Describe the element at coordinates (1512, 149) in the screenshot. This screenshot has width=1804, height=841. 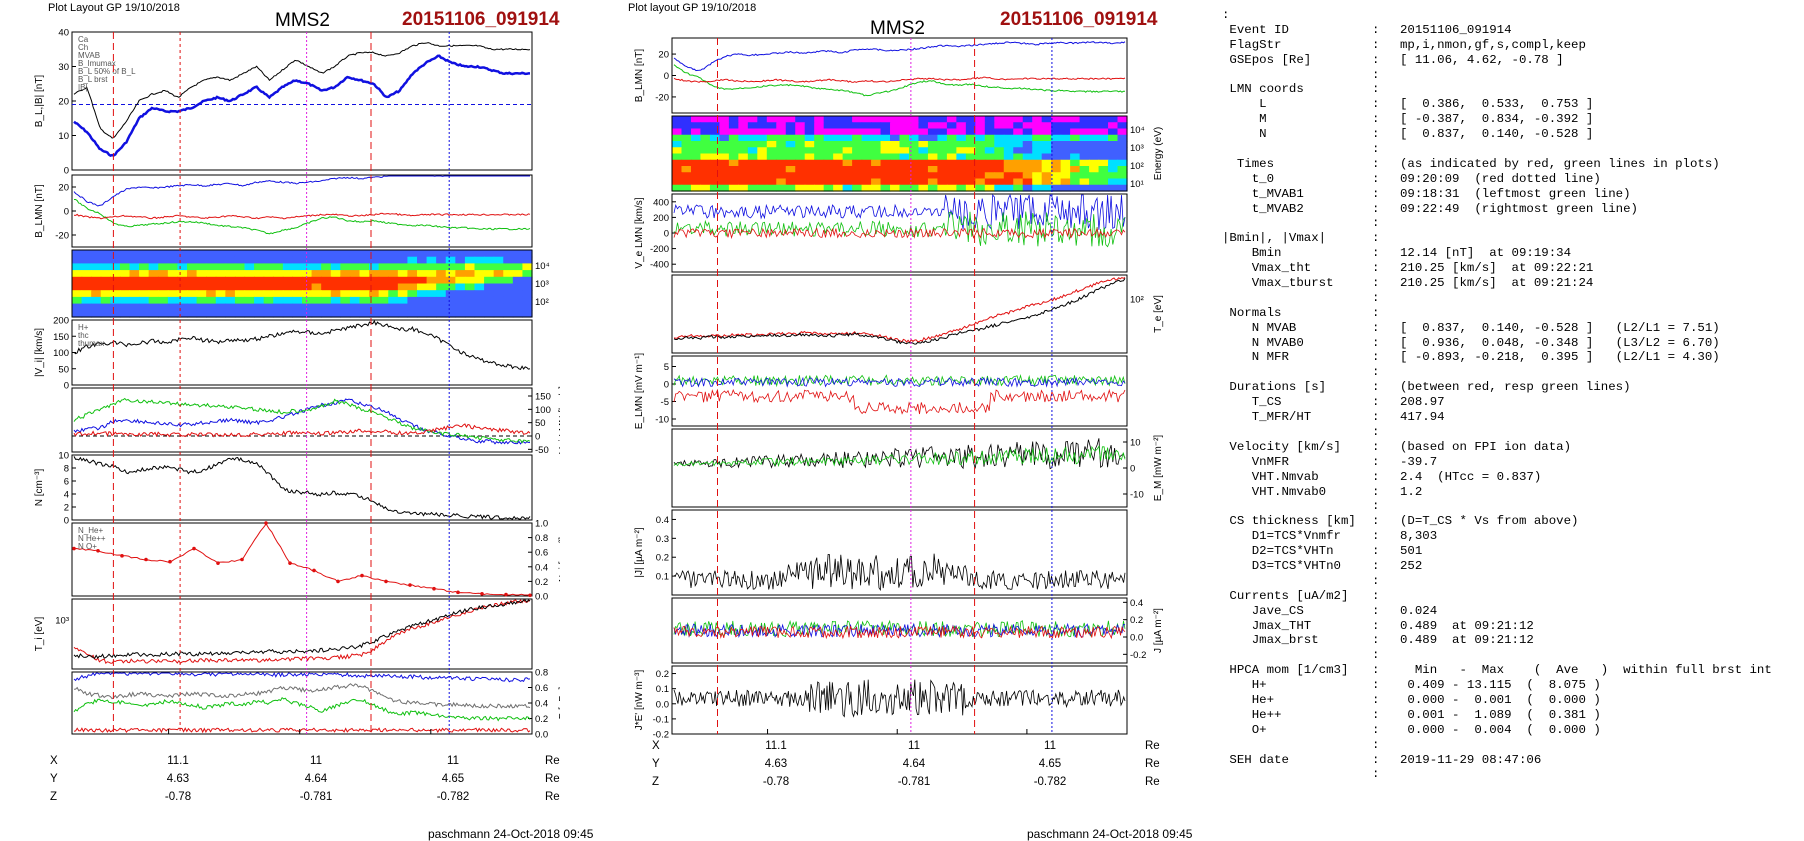
I see `summary-line: :` at that location.